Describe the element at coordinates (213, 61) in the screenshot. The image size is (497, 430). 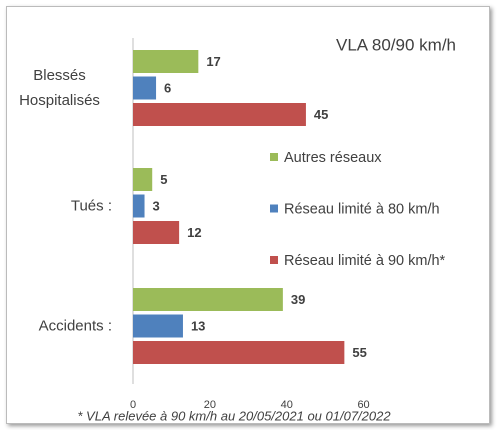
I see `data-label: 17` at that location.